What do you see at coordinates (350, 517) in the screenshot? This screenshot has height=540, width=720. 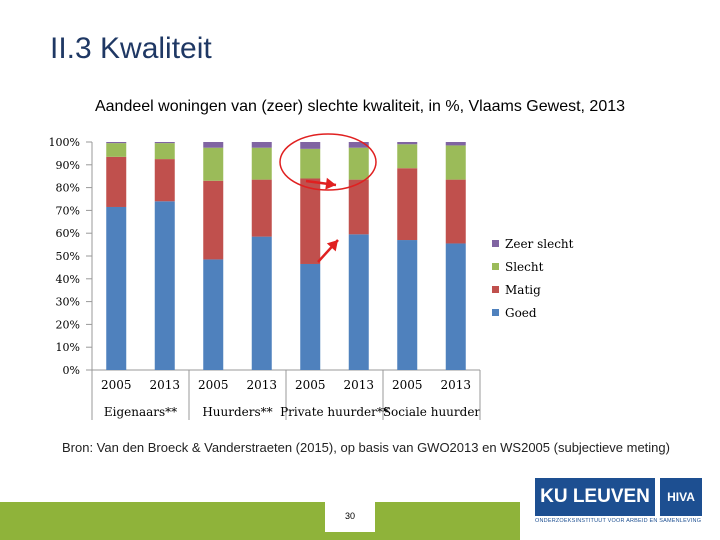 I see `page-number: 30` at bounding box center [350, 517].